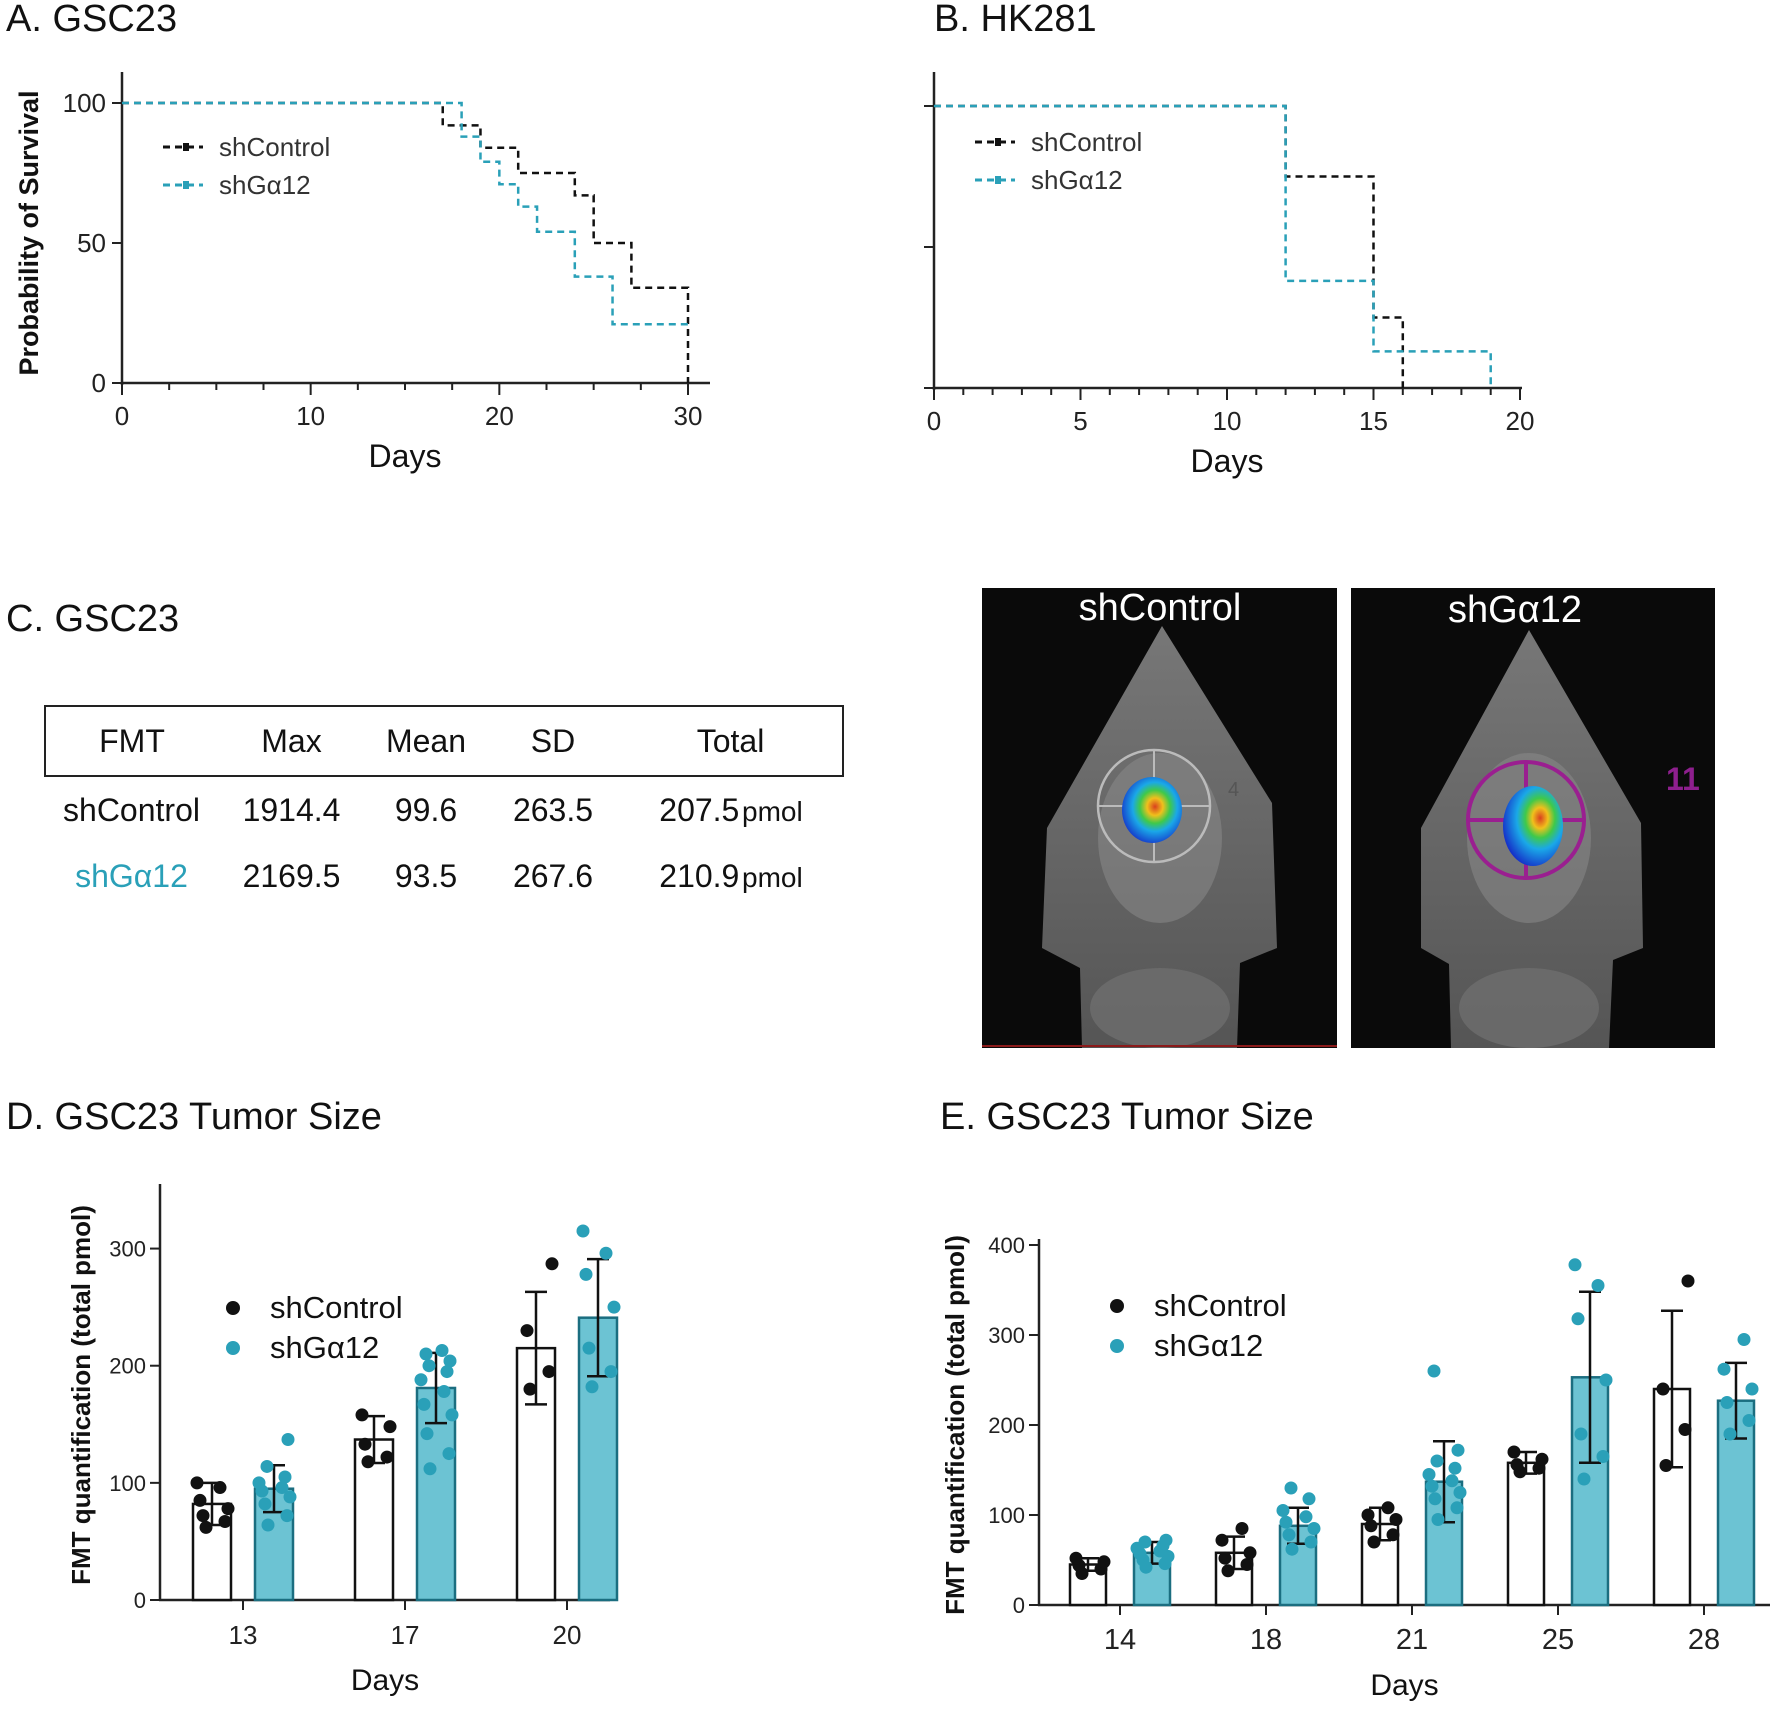 The width and height of the screenshot is (1770, 1715). What do you see at coordinates (93, 619) in the screenshot?
I see `panel-c-title: C. GSC23` at bounding box center [93, 619].